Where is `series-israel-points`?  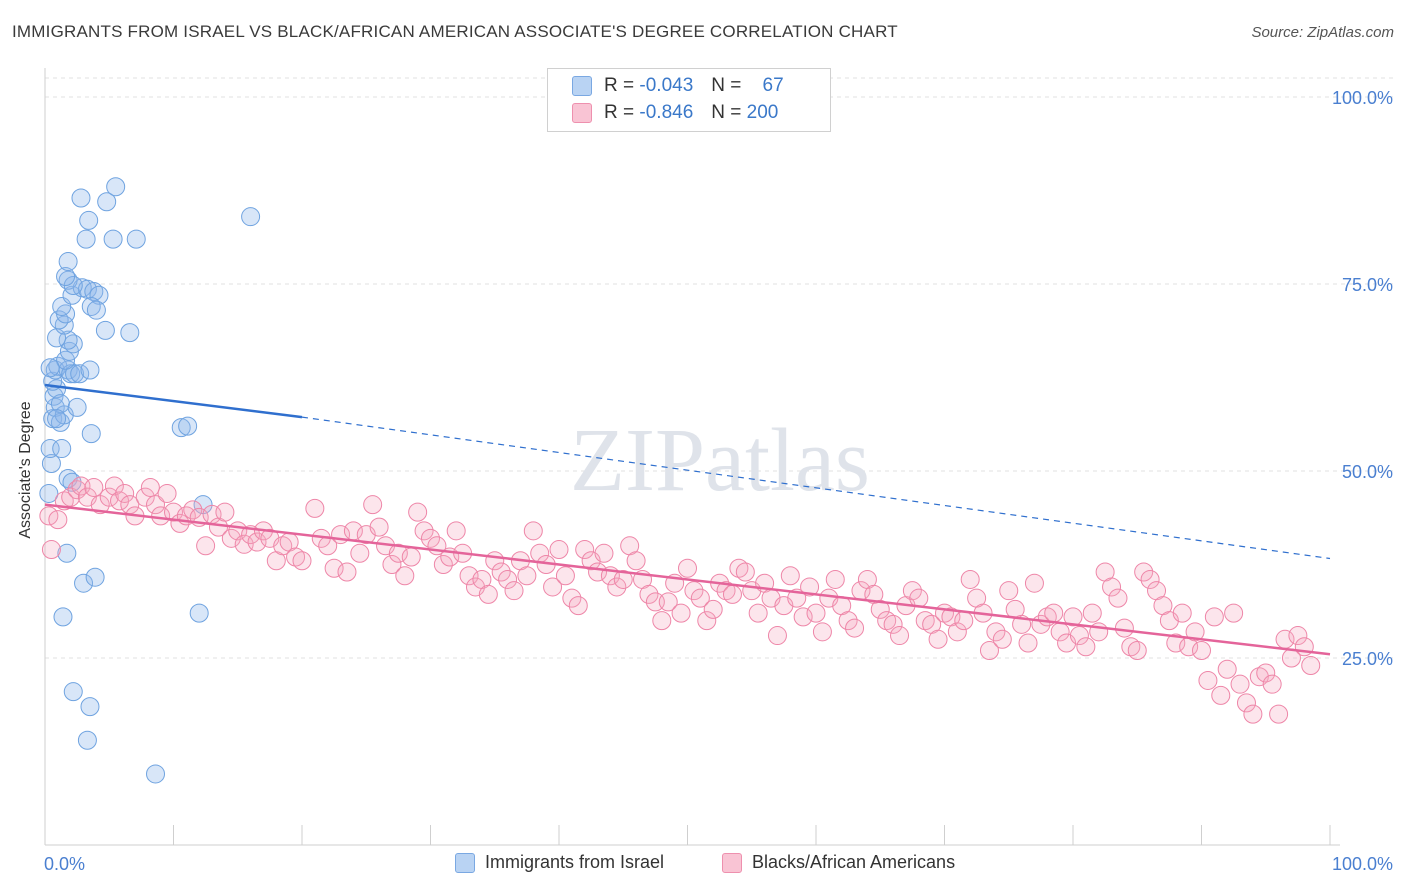
series-israel-points is located at coordinates (150, 480).